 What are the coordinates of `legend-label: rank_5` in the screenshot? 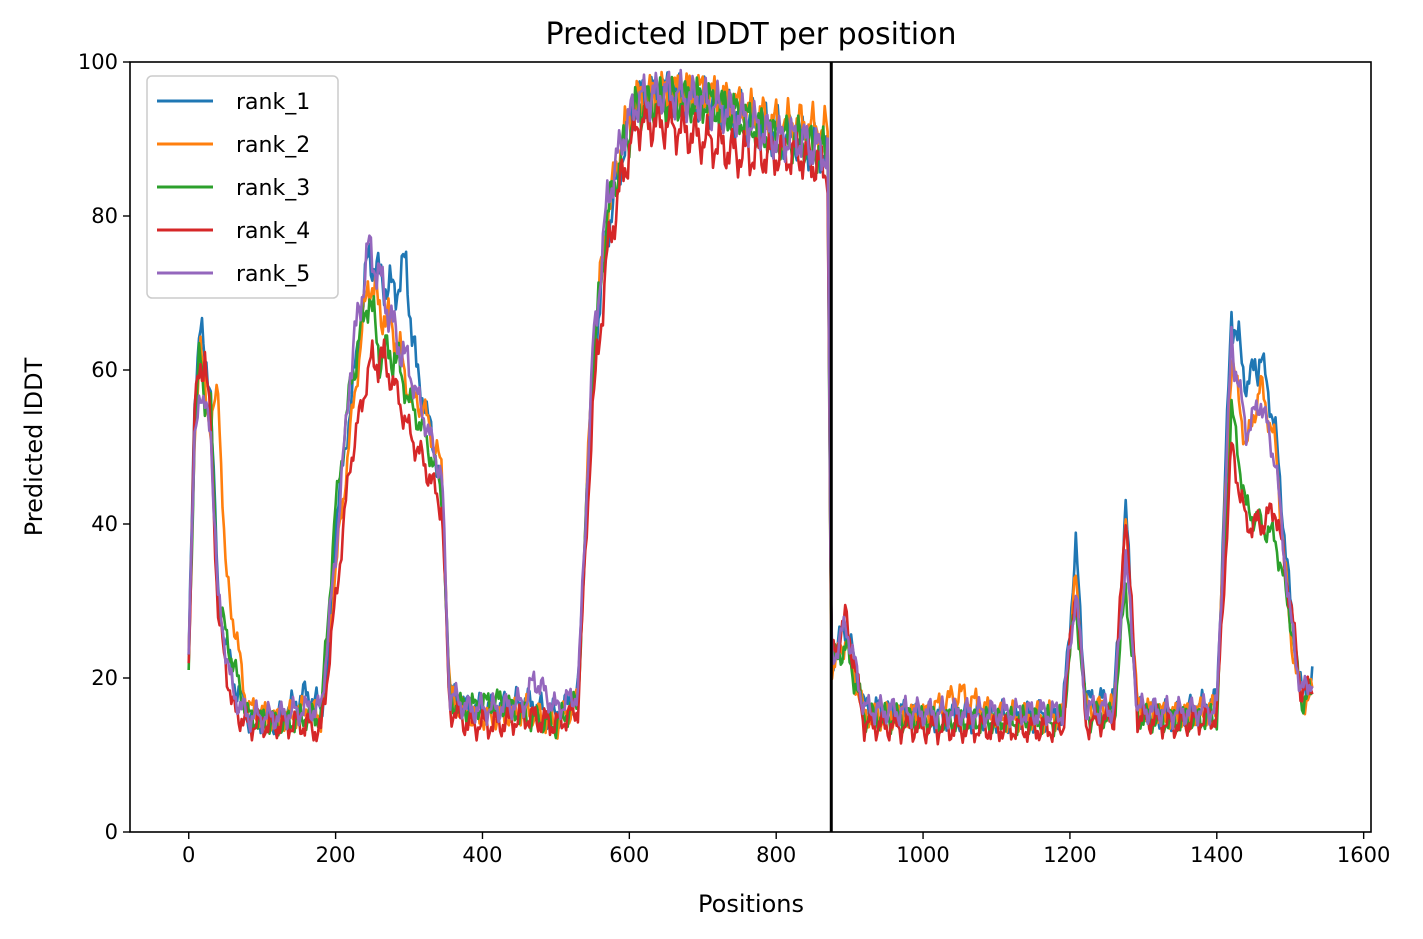 It's located at (273, 274).